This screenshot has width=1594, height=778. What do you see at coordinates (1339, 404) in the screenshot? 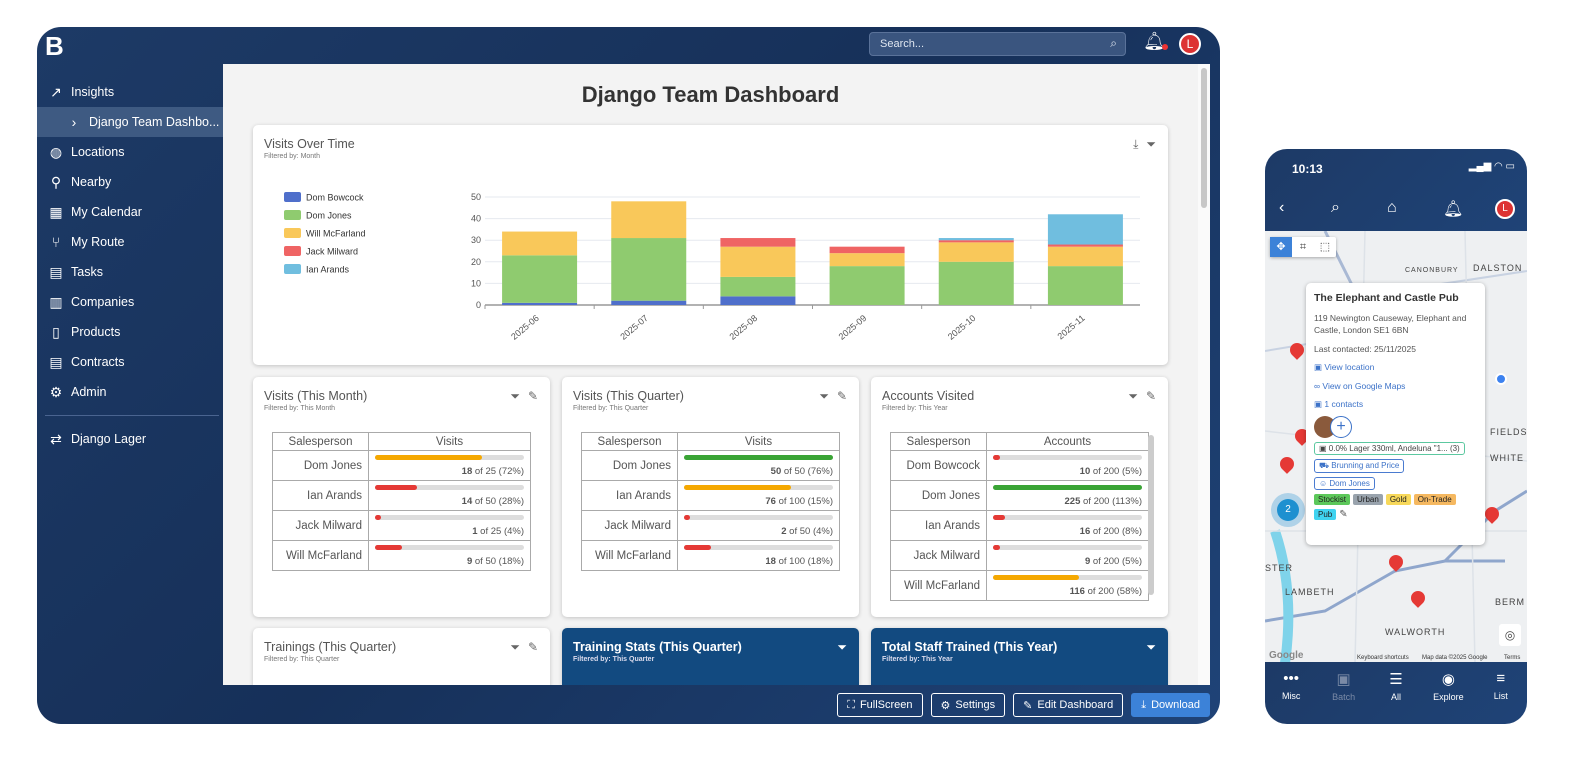
I see `contacts-link: ▣ 1 contacts` at bounding box center [1339, 404].